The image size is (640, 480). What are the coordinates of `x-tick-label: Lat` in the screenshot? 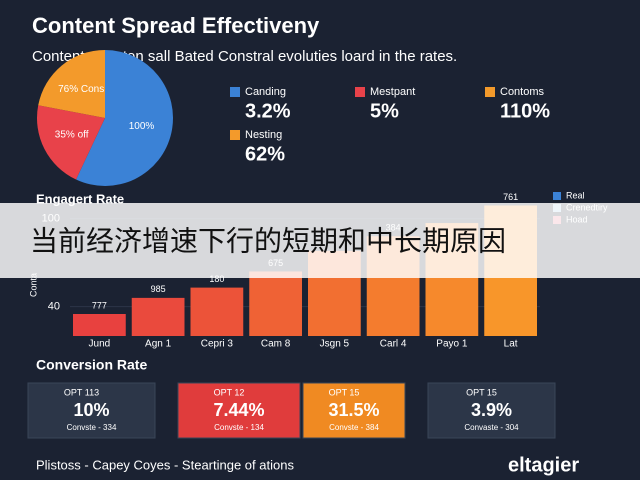 It's located at (511, 344).